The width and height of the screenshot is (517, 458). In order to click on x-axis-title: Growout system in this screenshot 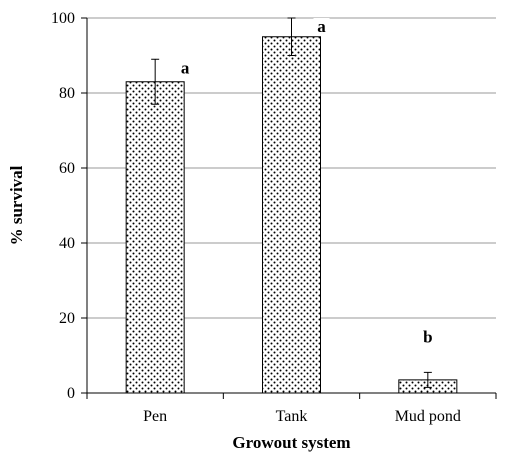, I will do `click(291, 442)`.